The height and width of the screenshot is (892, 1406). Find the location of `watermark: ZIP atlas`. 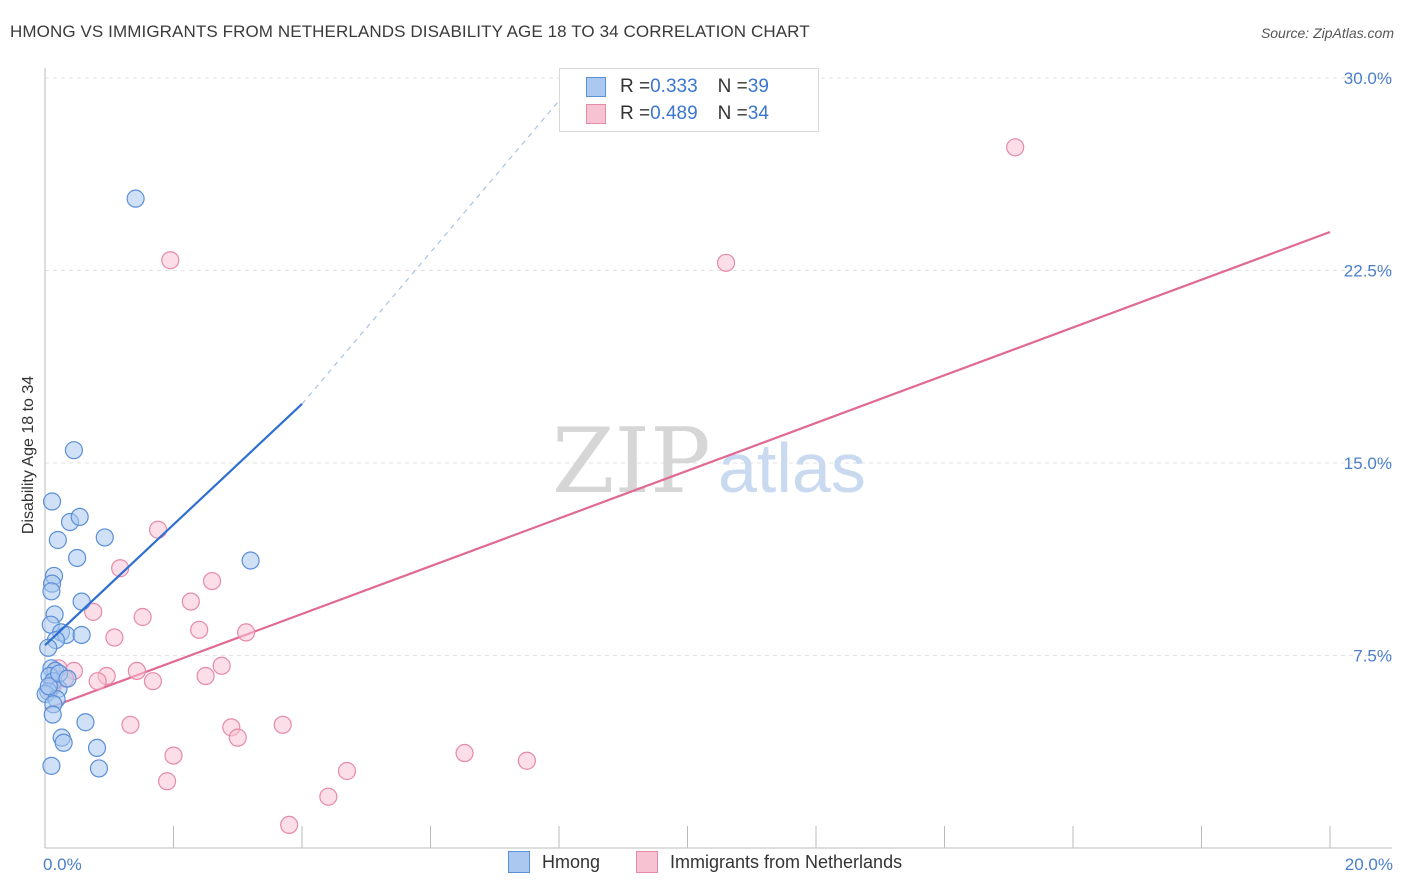

watermark: ZIP atlas is located at coordinates (709, 461).